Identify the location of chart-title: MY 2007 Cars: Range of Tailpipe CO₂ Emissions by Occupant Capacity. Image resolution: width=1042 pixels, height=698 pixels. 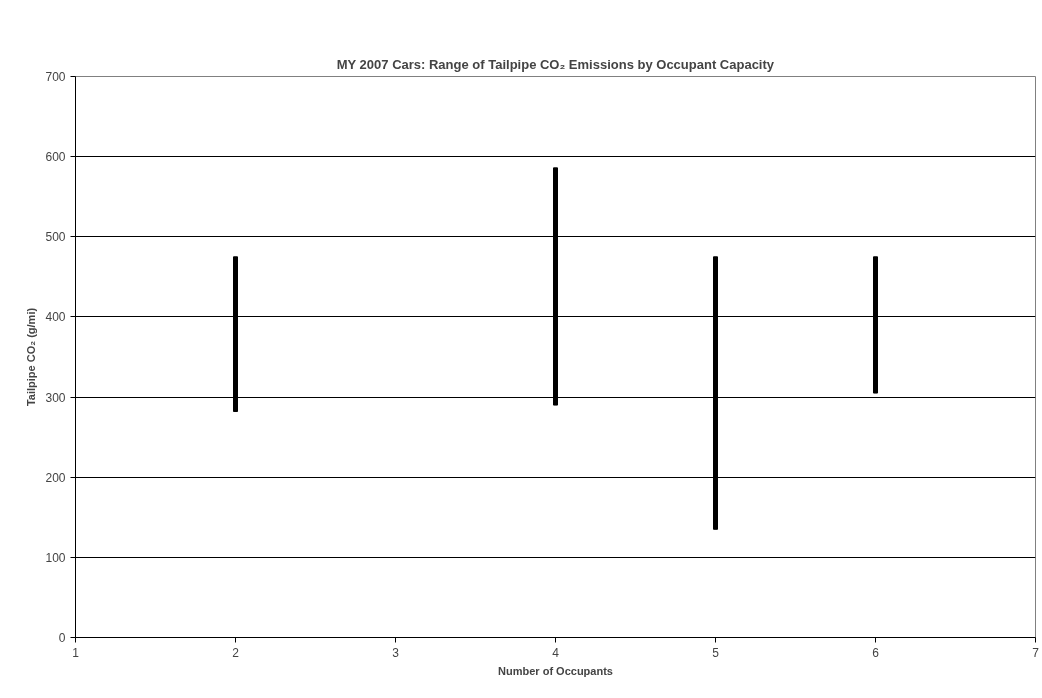
(555, 64).